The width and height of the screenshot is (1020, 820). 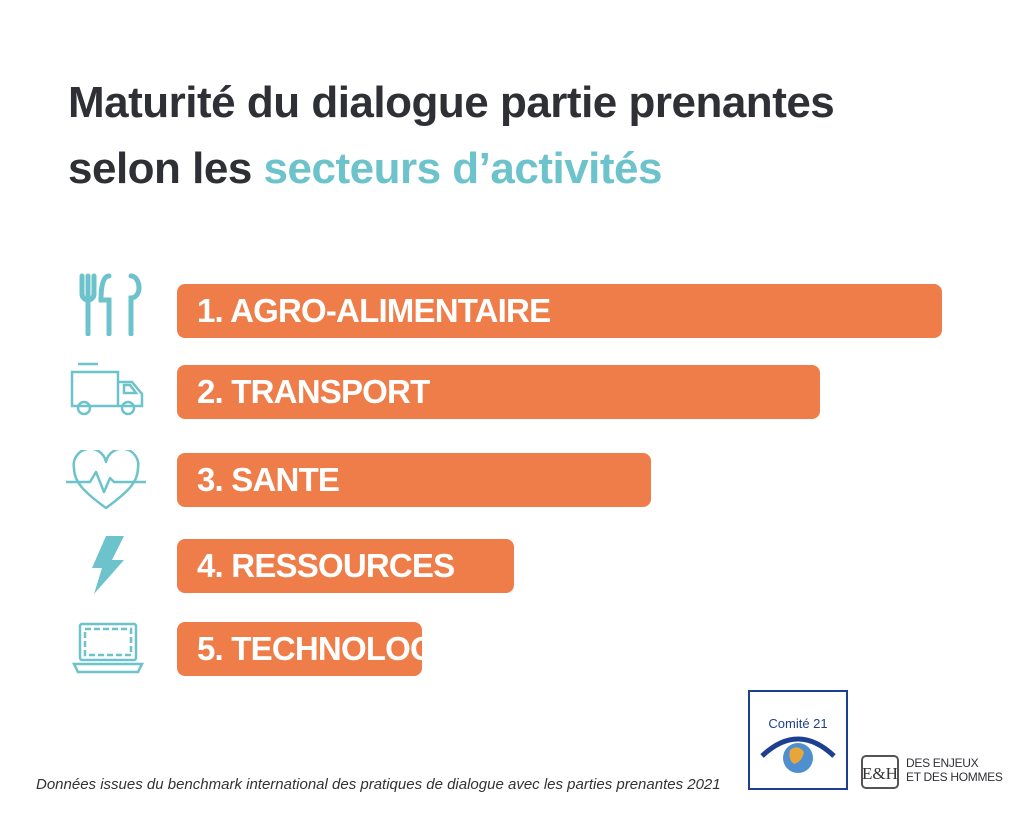 I want to click on truck-icon, so click(x=106, y=391).